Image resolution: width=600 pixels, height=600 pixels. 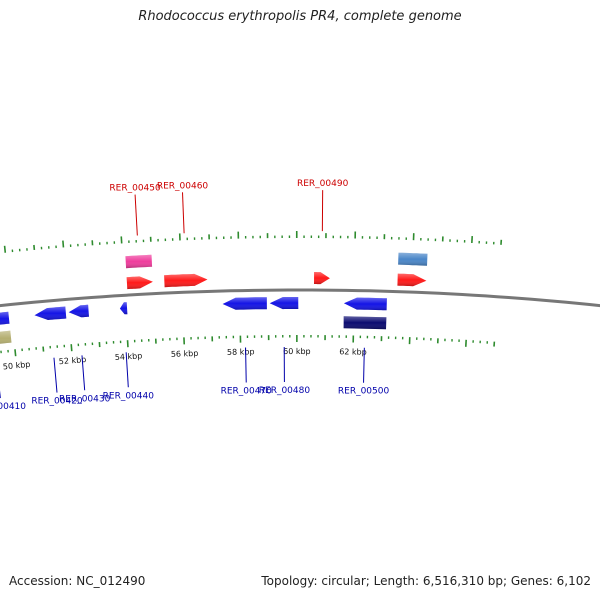 I want to click on gene-label: RER_00450, so click(x=135, y=189).